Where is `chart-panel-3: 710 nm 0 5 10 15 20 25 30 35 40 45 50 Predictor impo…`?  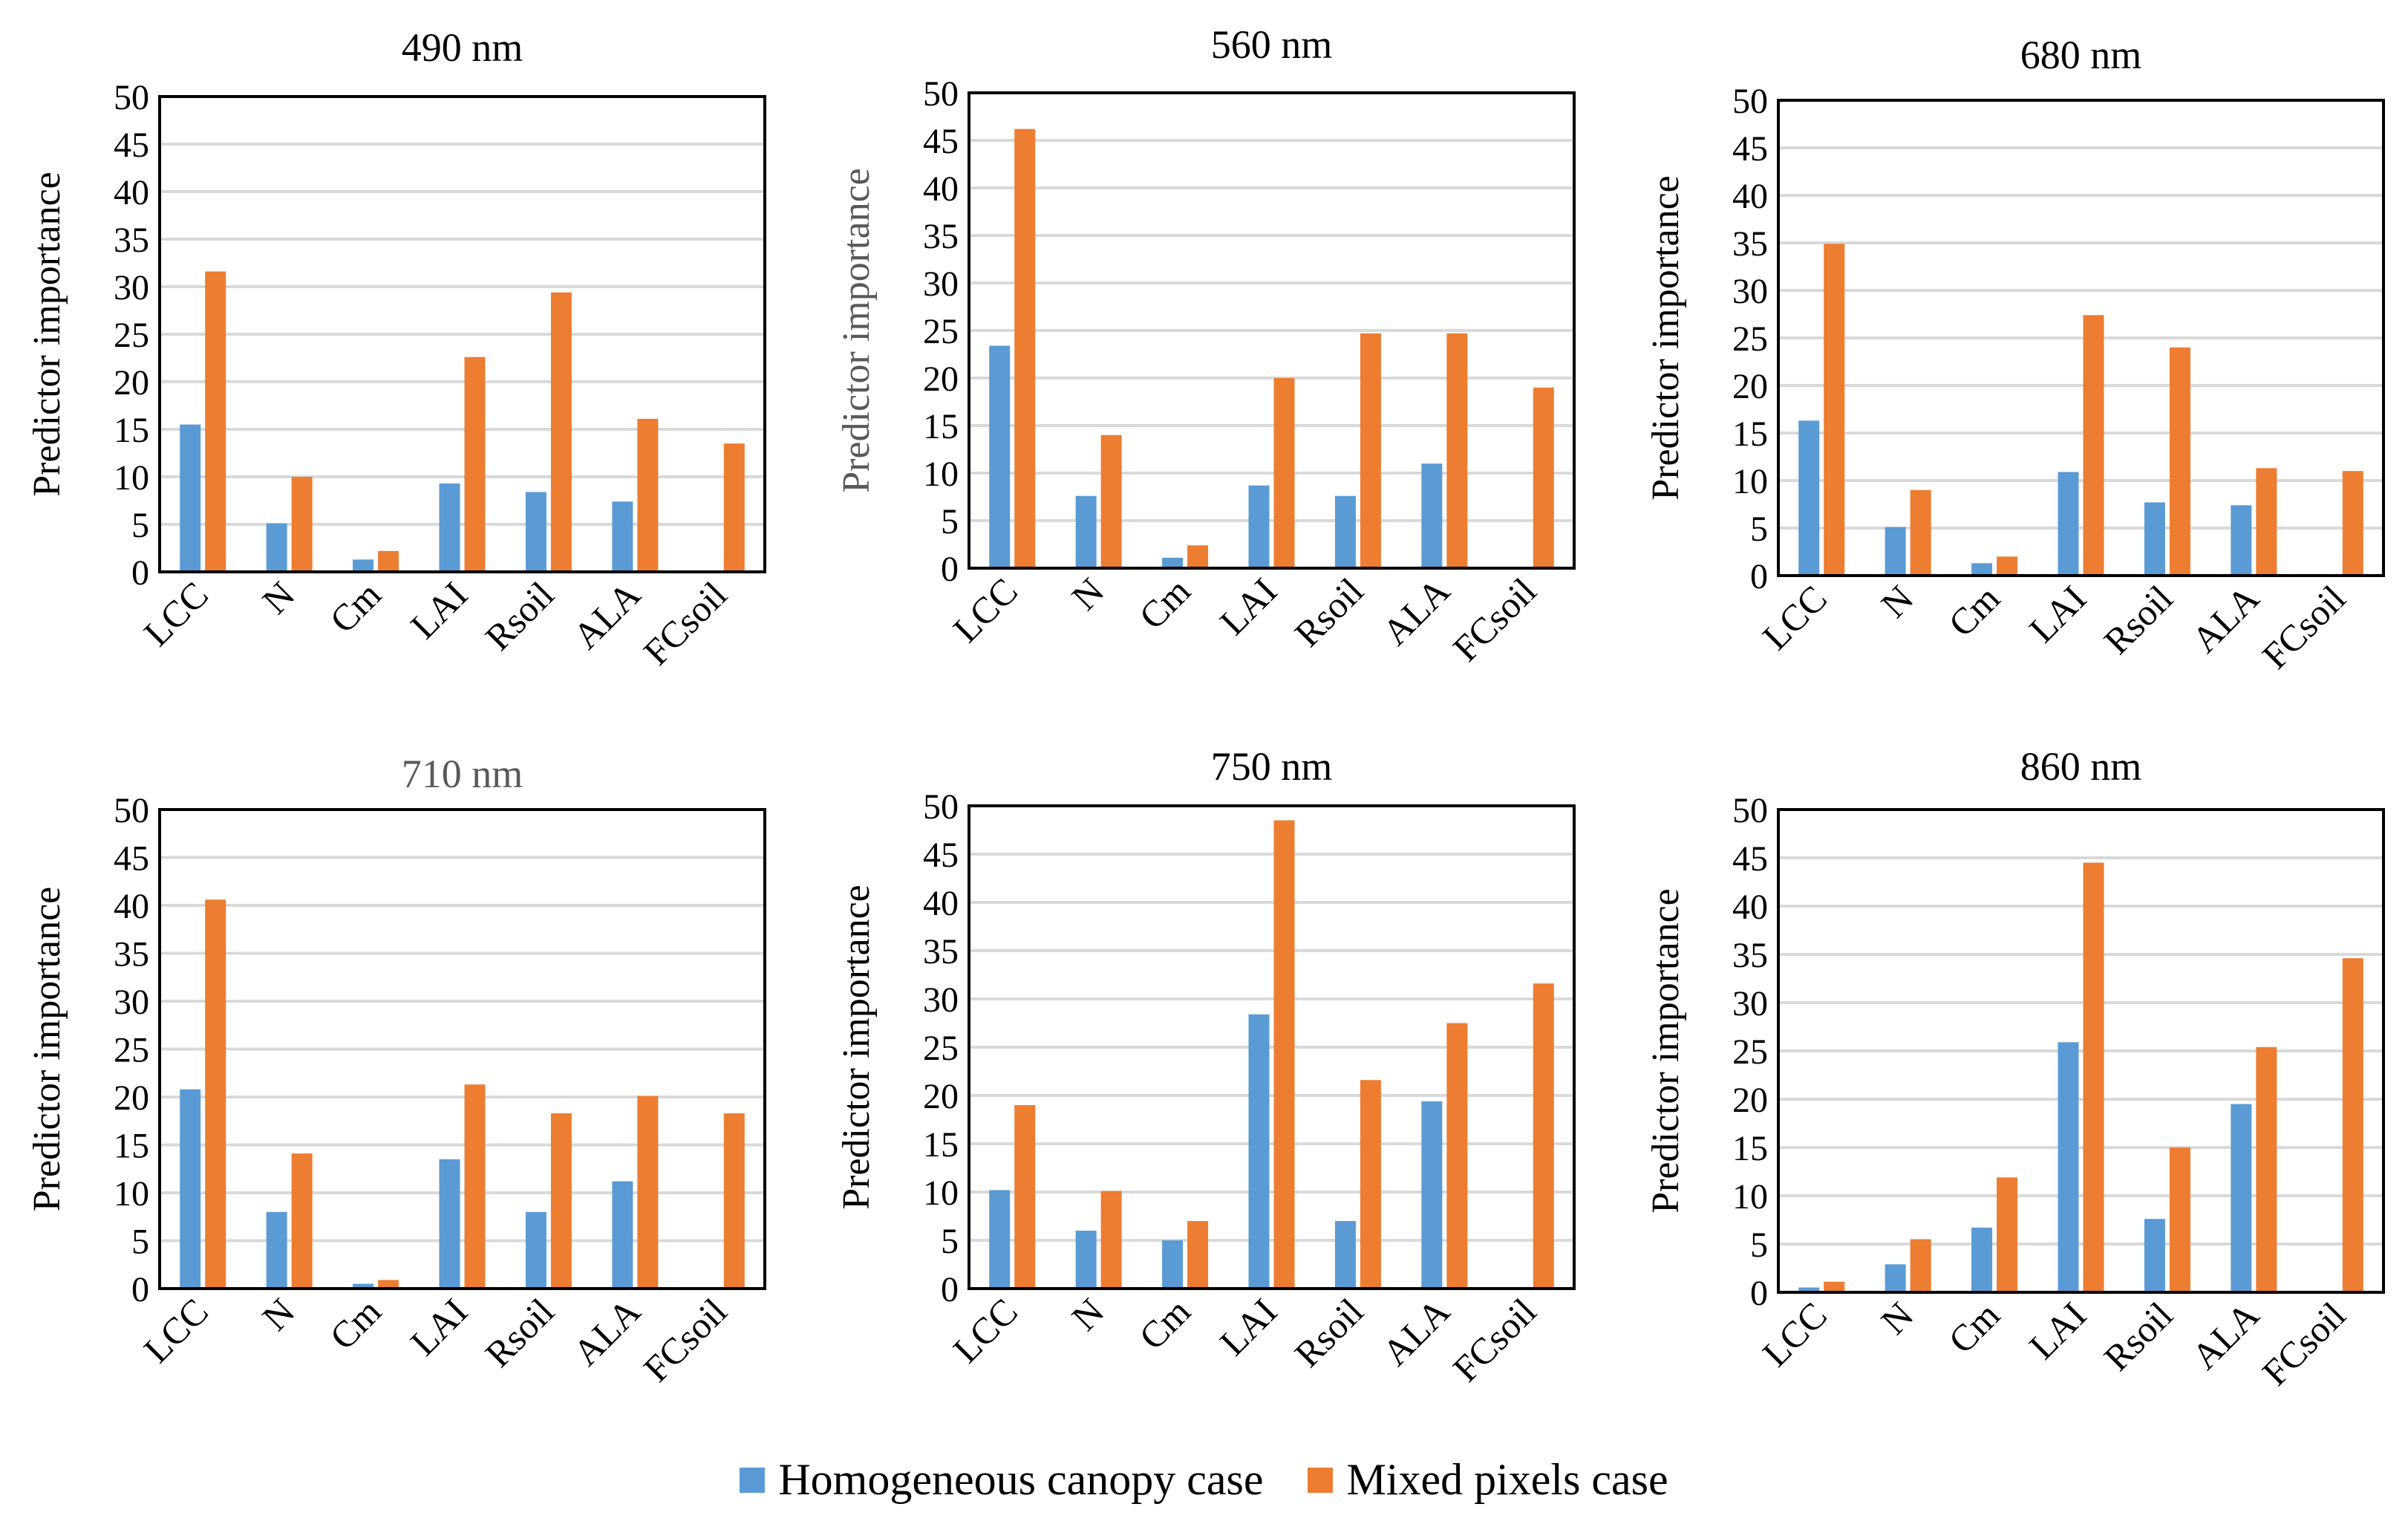 chart-panel-3: 710 nm 0 5 10 15 20 25 30 35 40 45 50 Predictor impo… is located at coordinates (396, 1071).